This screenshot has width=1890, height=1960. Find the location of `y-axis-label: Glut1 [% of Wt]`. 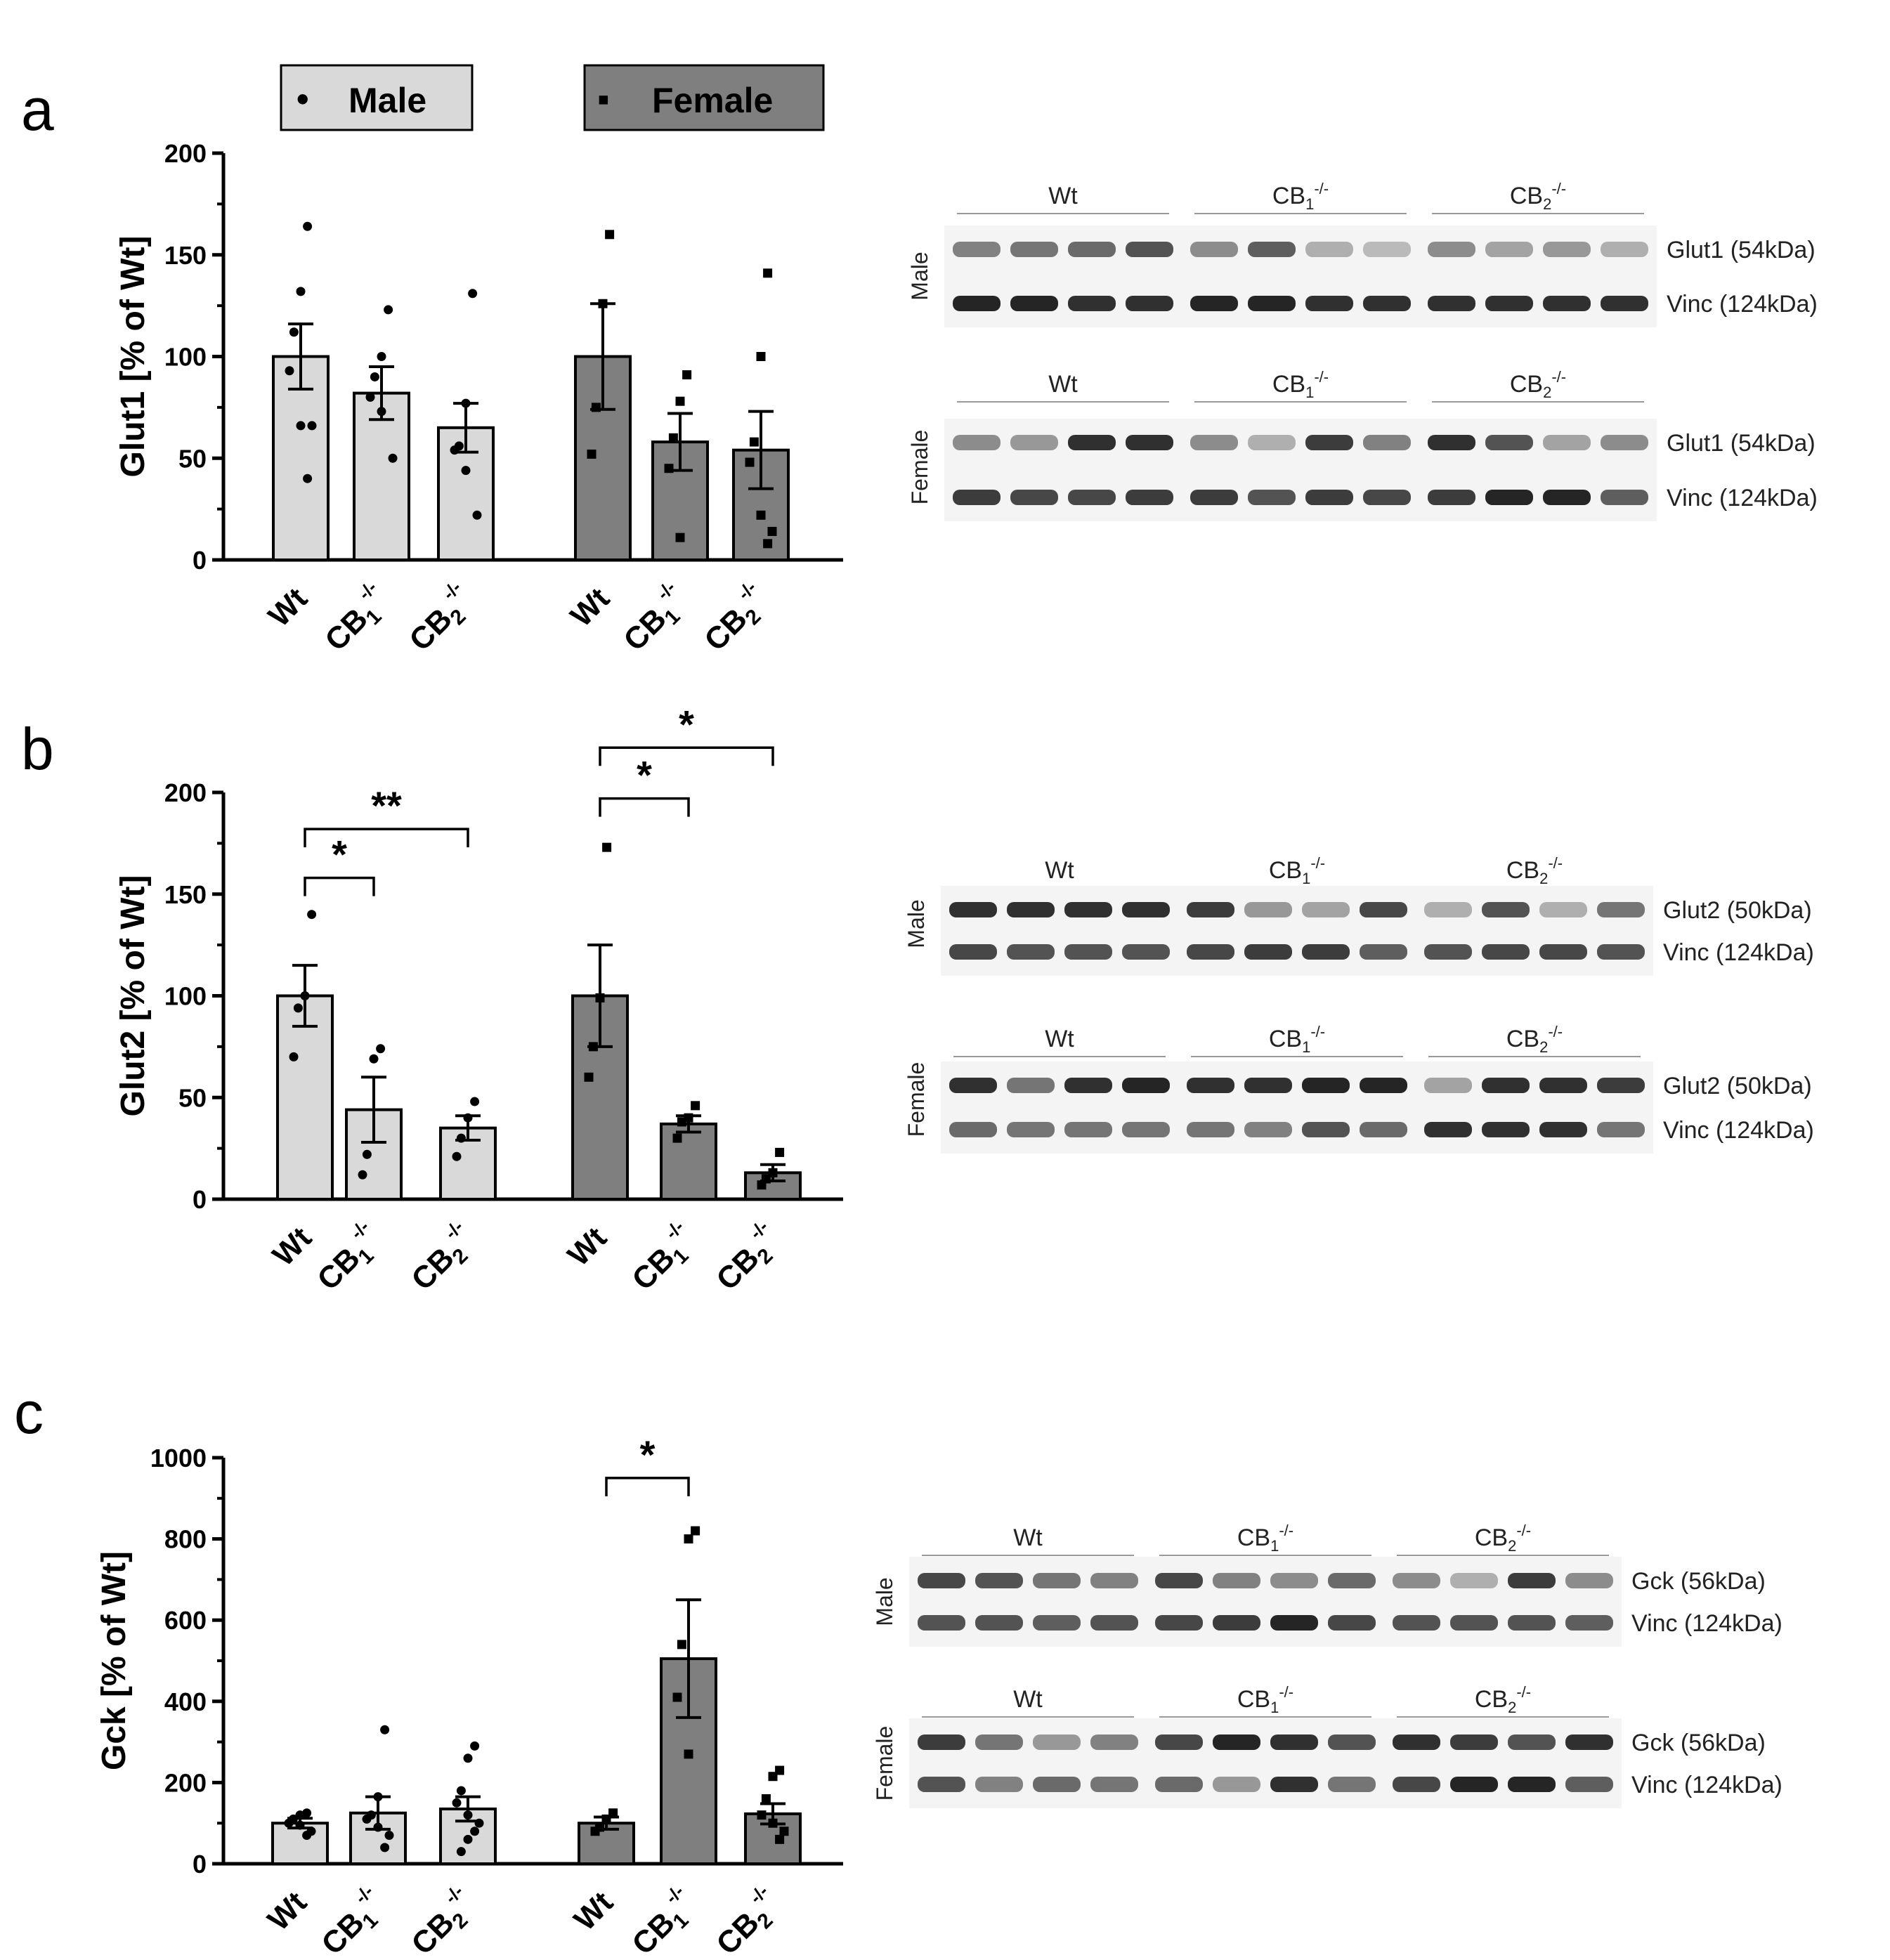

y-axis-label: Glut1 [% of Wt] is located at coordinates (133, 357).